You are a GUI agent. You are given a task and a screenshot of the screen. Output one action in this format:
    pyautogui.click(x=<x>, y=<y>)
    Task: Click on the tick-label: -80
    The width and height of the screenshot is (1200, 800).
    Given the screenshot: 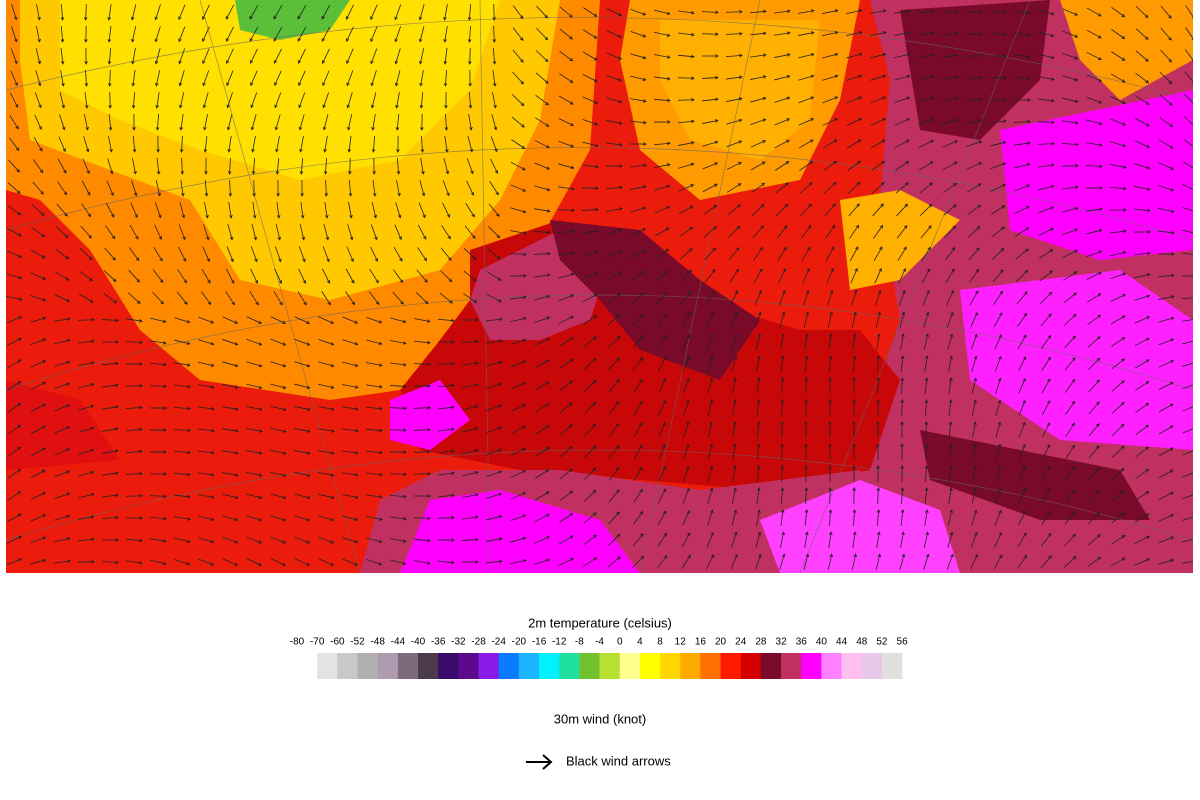 What is the action you would take?
    pyautogui.click(x=297, y=642)
    